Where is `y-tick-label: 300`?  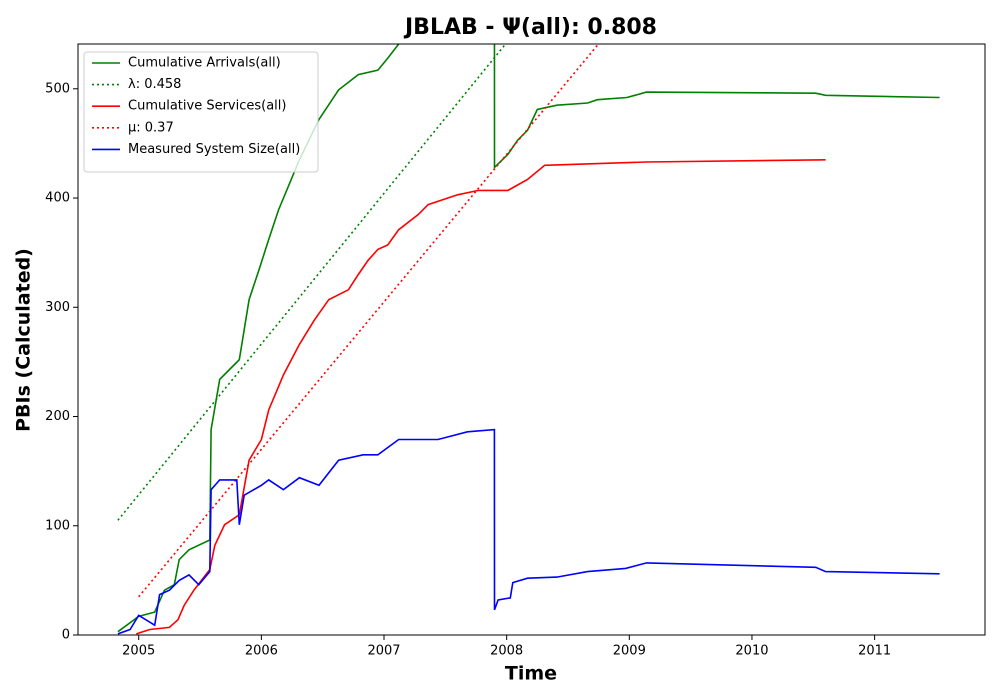
y-tick-label: 300 is located at coordinates (57, 307).